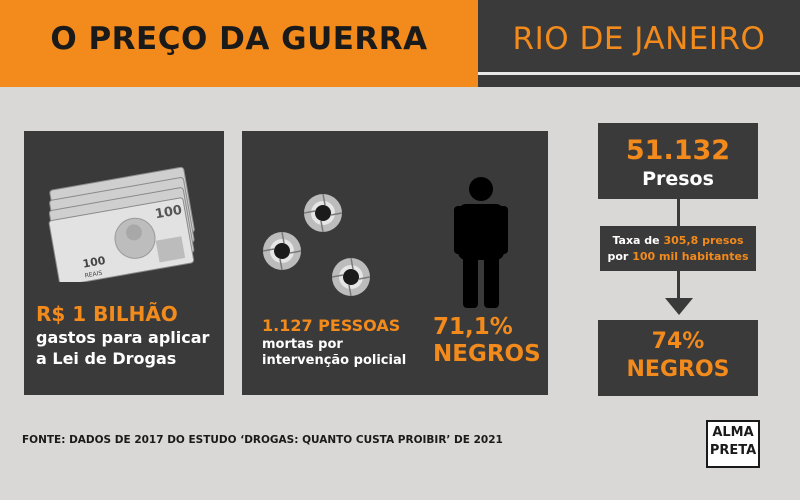 This screenshot has width=800, height=500. Describe the element at coordinates (639, 39) in the screenshot. I see `region-title: RIO DE JANEIRO` at that location.